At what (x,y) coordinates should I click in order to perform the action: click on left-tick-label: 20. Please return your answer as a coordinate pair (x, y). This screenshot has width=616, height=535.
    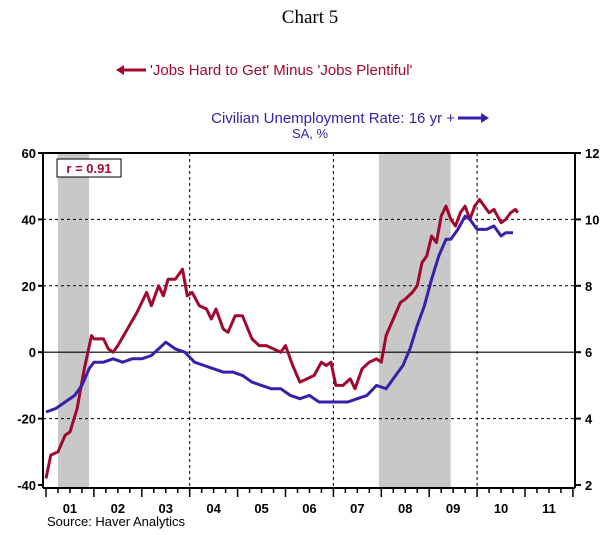
    Looking at the image, I should click on (29, 286).